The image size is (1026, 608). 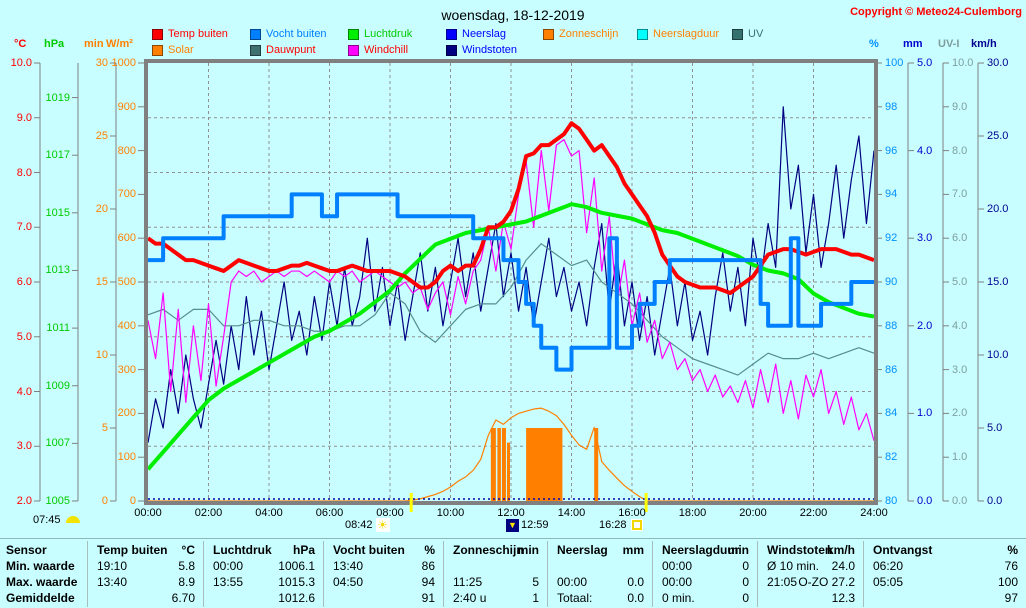 What do you see at coordinates (874, 513) in the screenshot?
I see `x-label-2400: 24:00` at bounding box center [874, 513].